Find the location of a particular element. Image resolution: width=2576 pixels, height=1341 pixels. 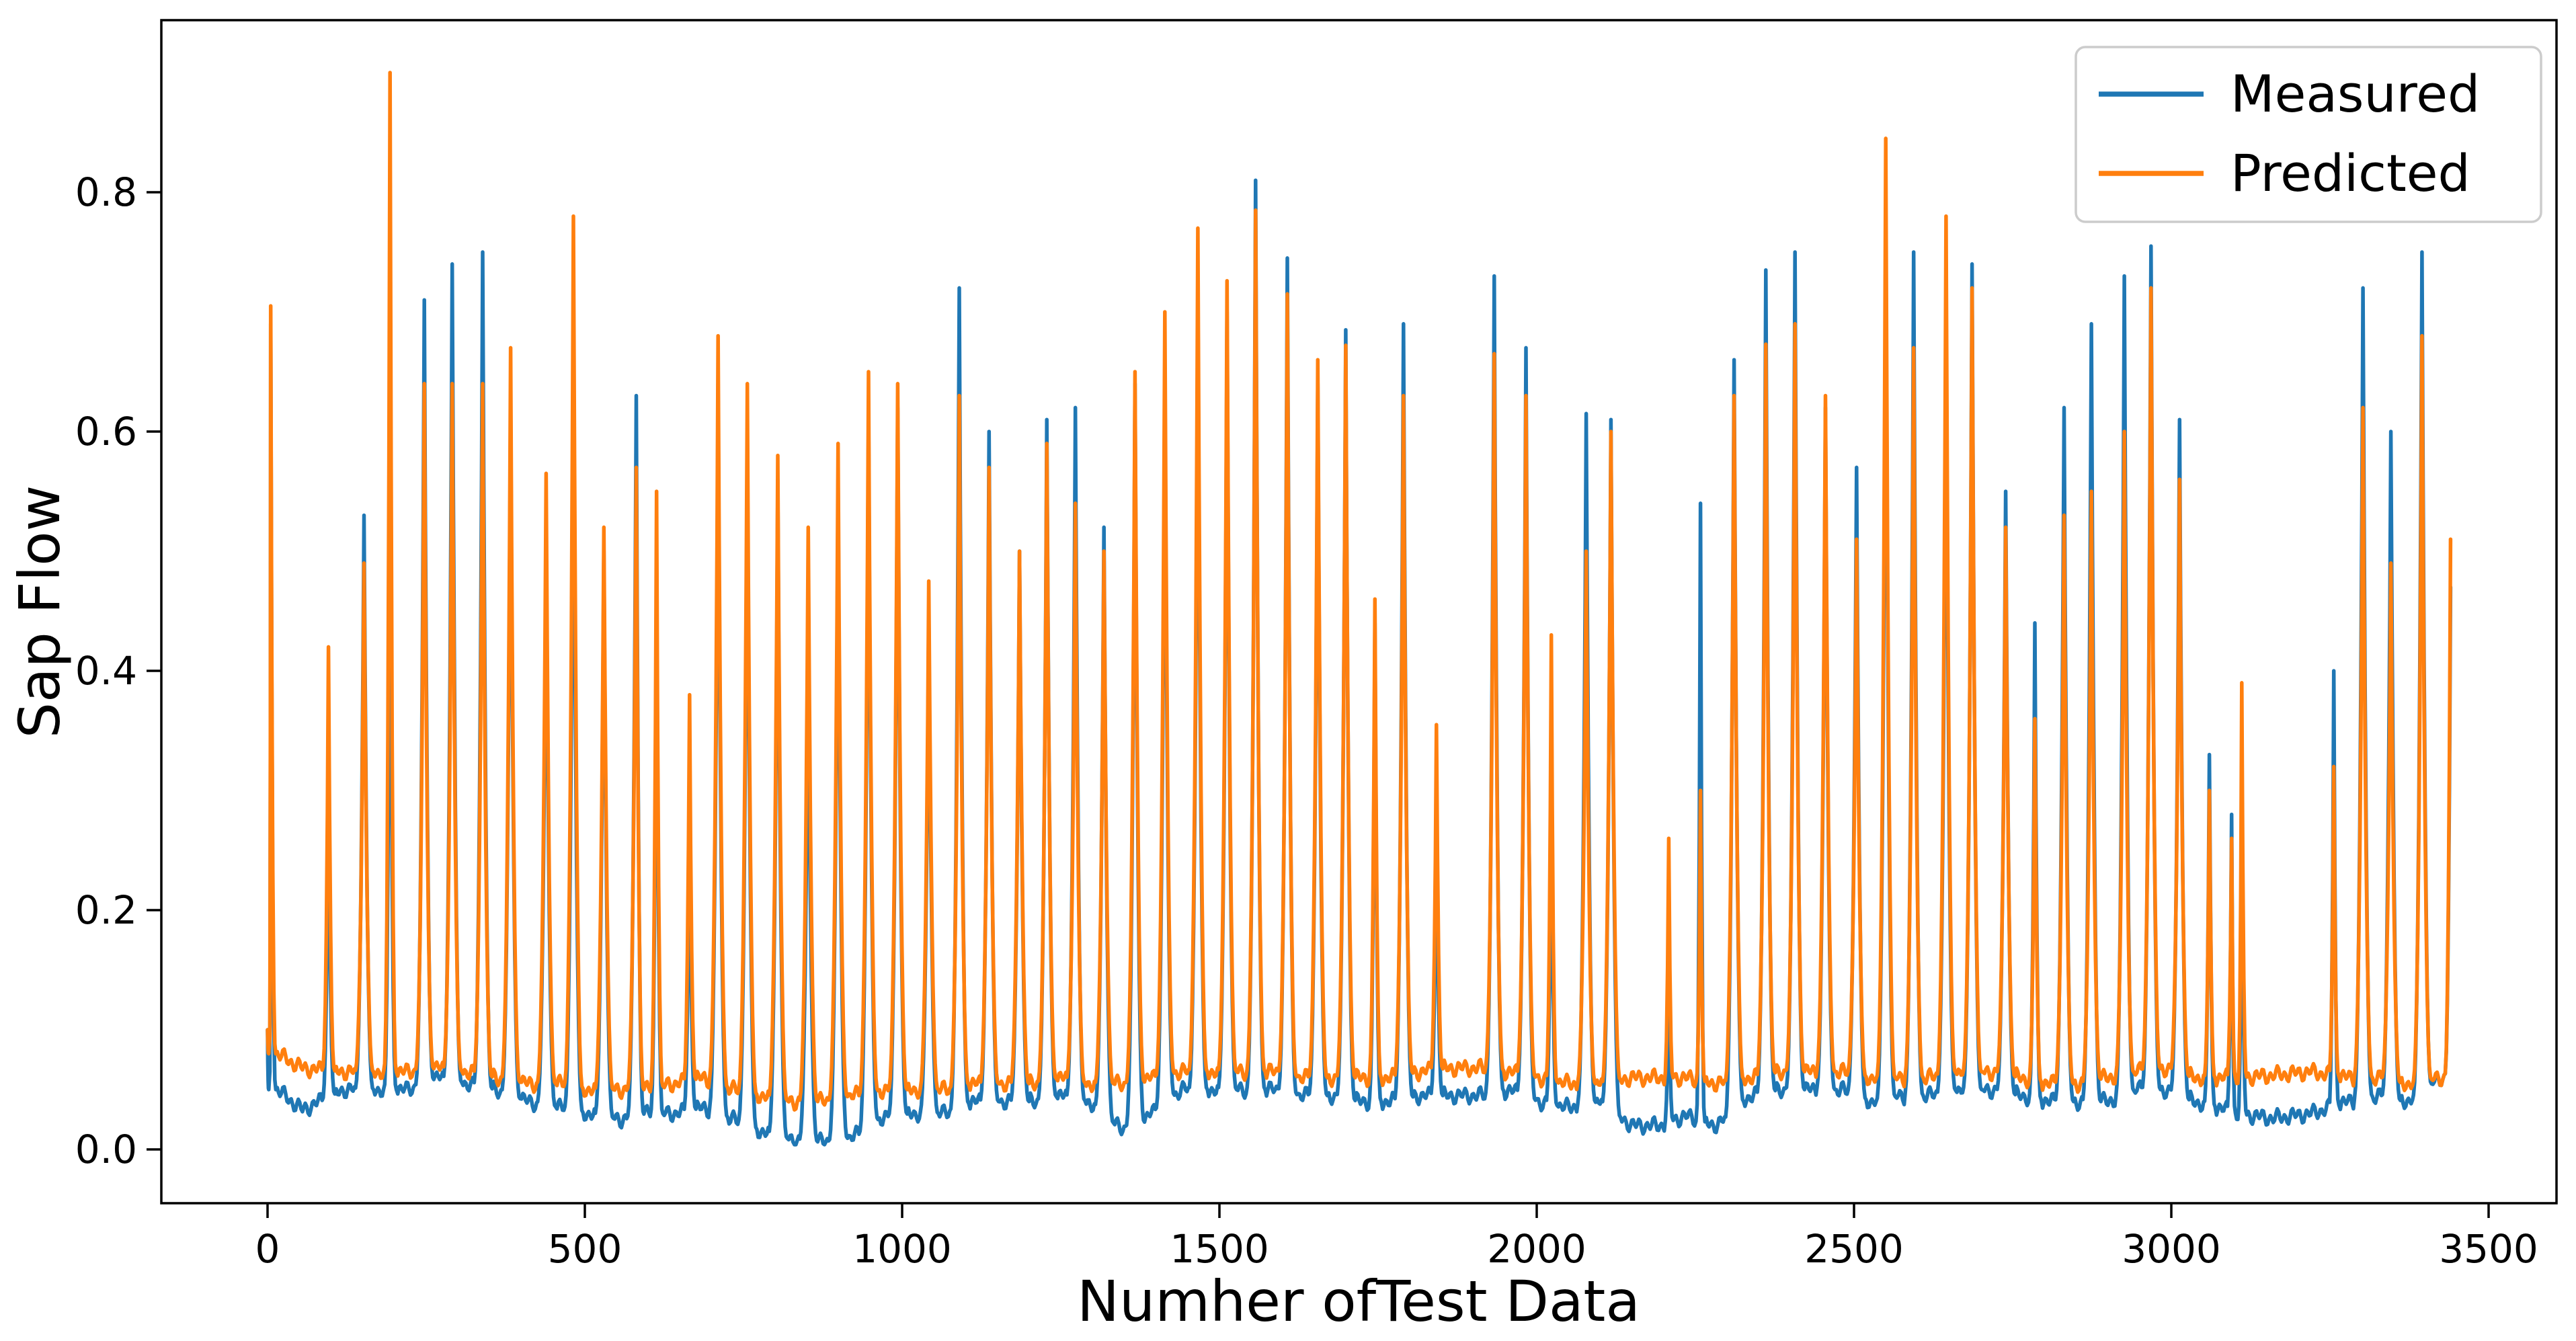

y-tick-label: 0.4 is located at coordinates (106, 671).